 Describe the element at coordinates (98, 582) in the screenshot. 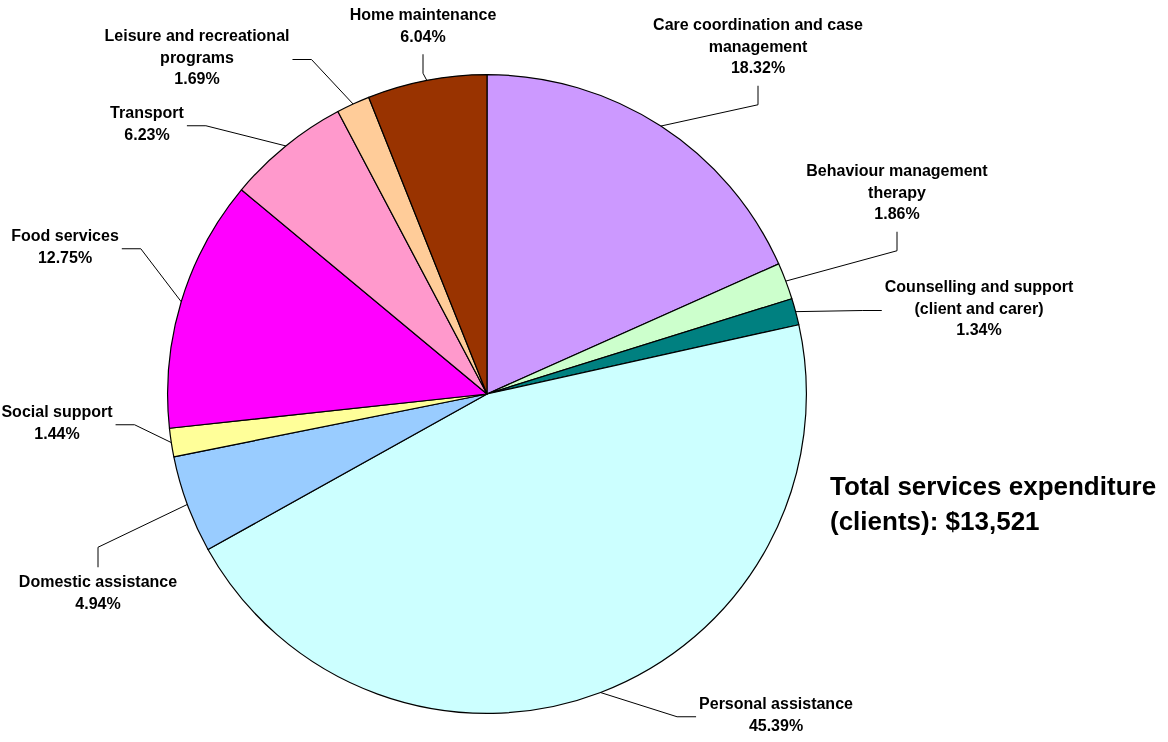

I see `slice-label: Domestic assistance` at that location.